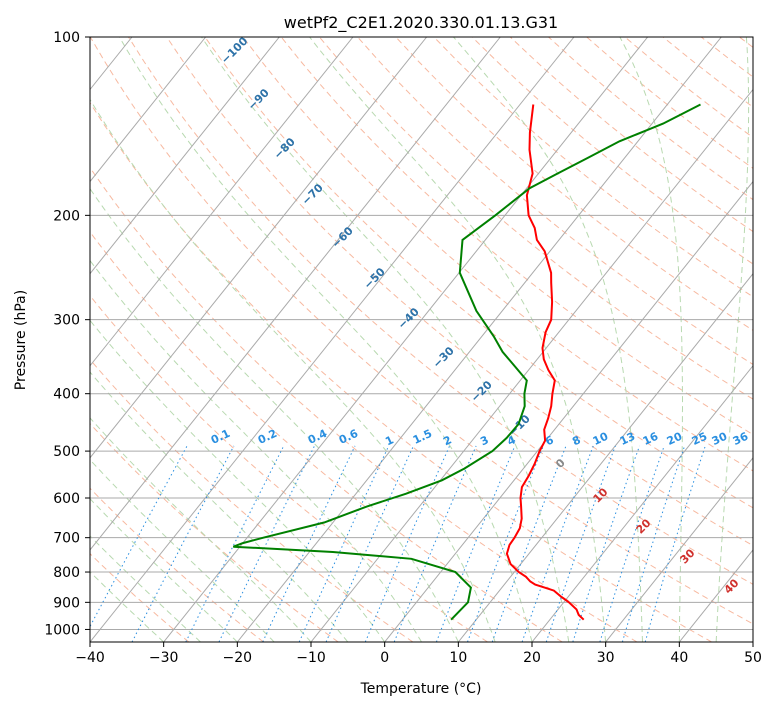 Image resolution: width=775 pixels, height=708 pixels. What do you see at coordinates (651, 439) in the screenshot?
I see `background-label: 16` at bounding box center [651, 439].